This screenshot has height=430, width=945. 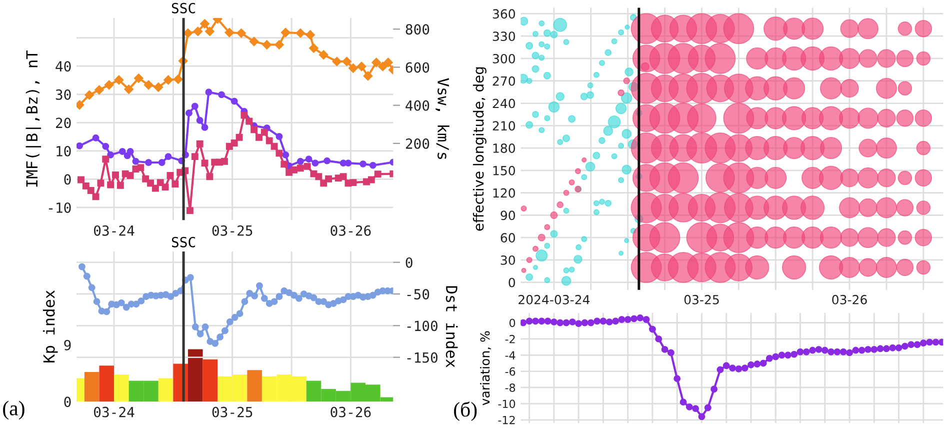 What do you see at coordinates (504, 14) in the screenshot?
I see `y-tick-label: 360` at bounding box center [504, 14].